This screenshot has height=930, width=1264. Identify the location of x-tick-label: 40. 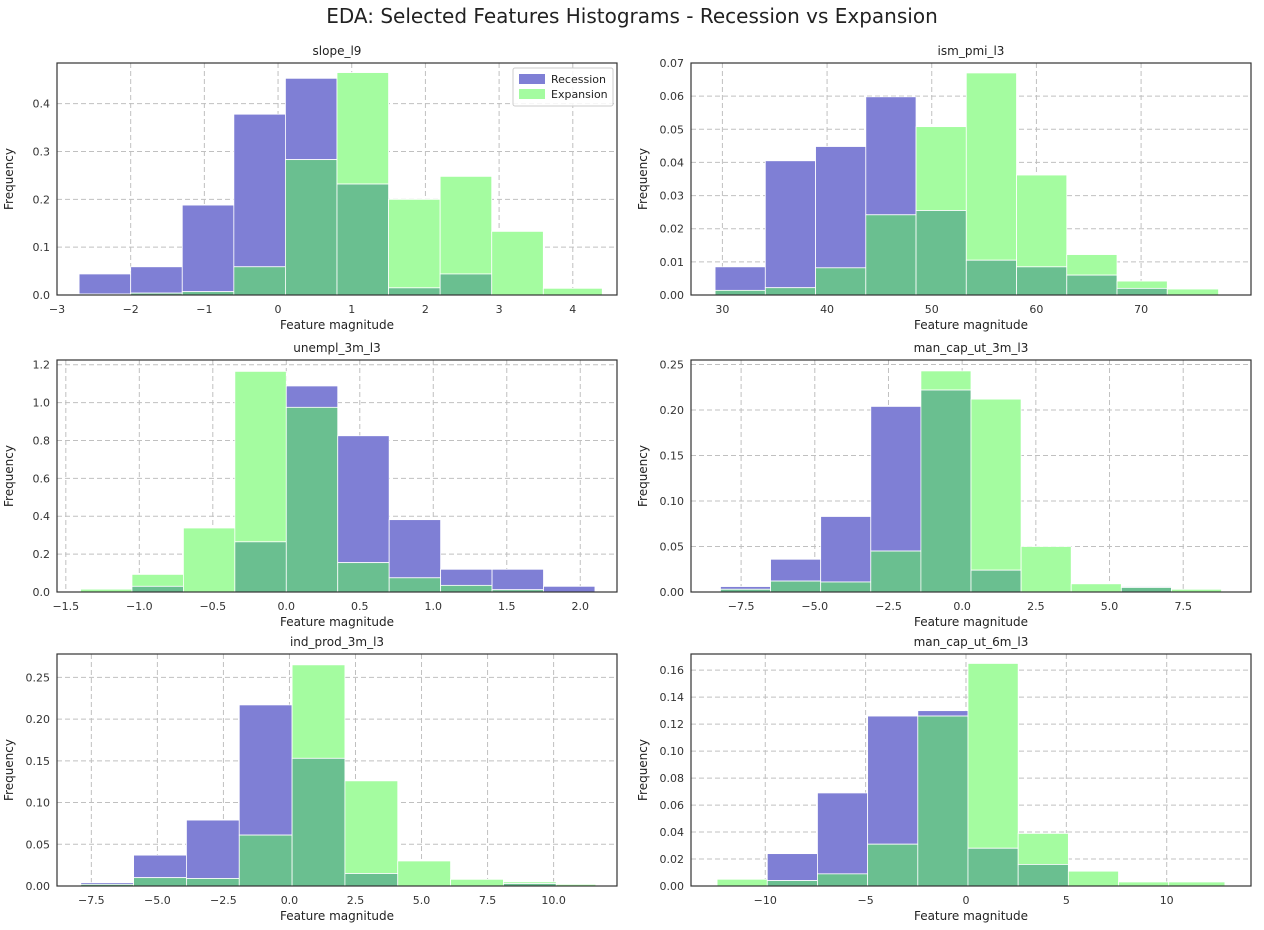
(827, 309).